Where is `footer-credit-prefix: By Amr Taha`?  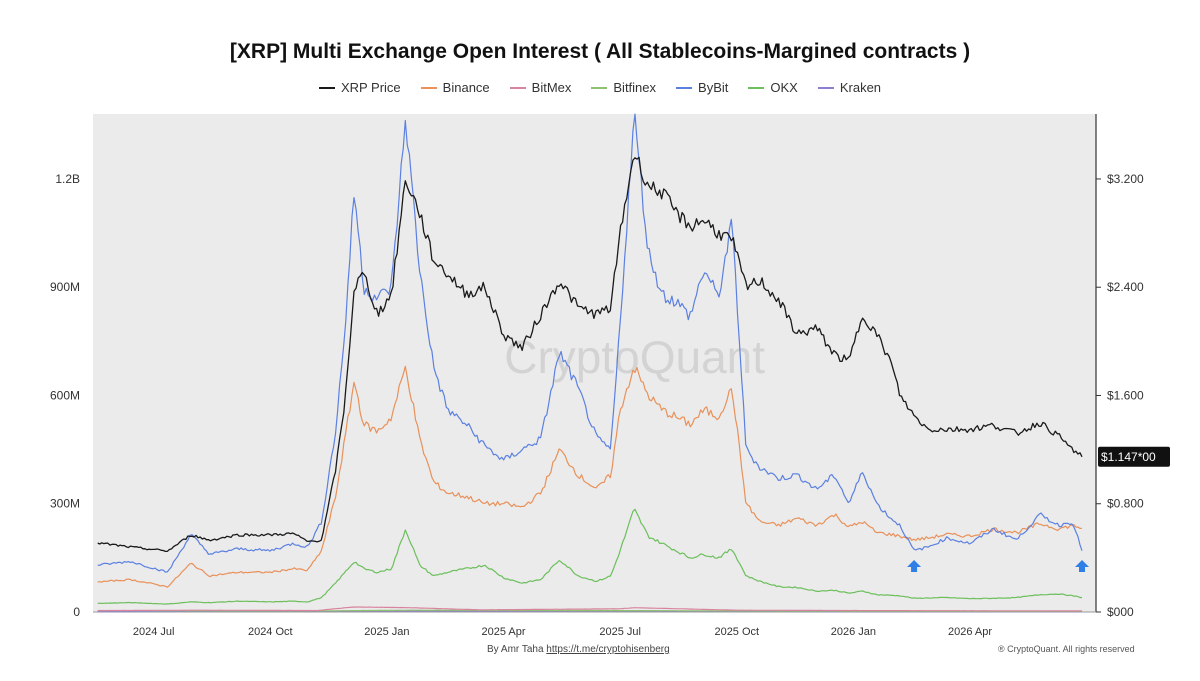 footer-credit-prefix: By Amr Taha is located at coordinates (515, 649).